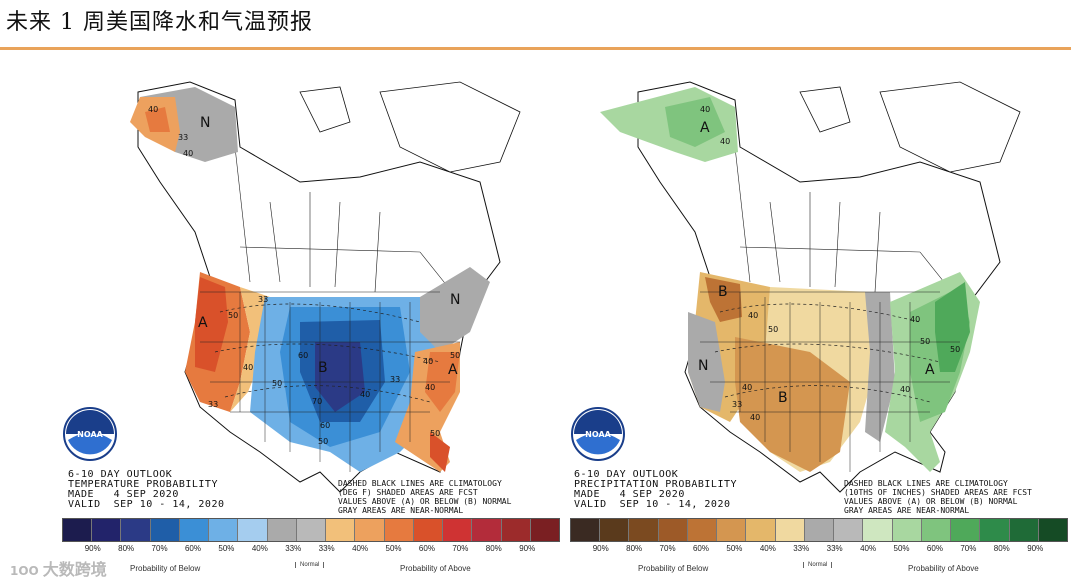 The width and height of the screenshot is (1071, 588). What do you see at coordinates (146, 504) in the screenshot?
I see `outlook-valid: VALID SEP 10 - 14, 2020` at bounding box center [146, 504].